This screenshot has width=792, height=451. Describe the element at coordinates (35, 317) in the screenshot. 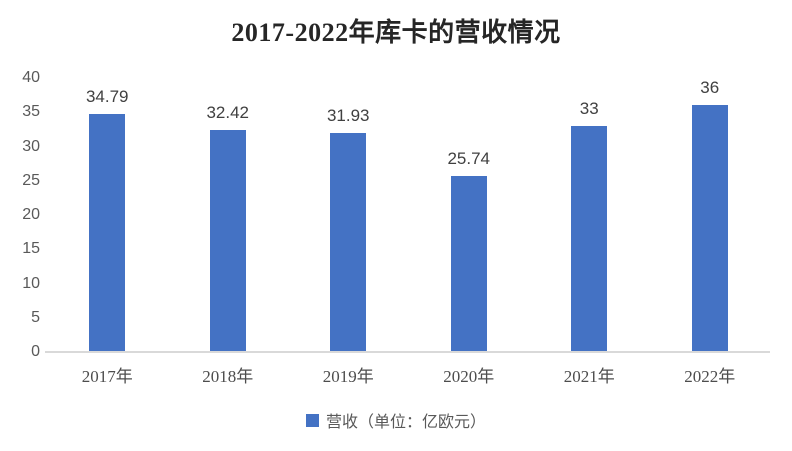

I see `y-axis-tick-label: 5` at that location.